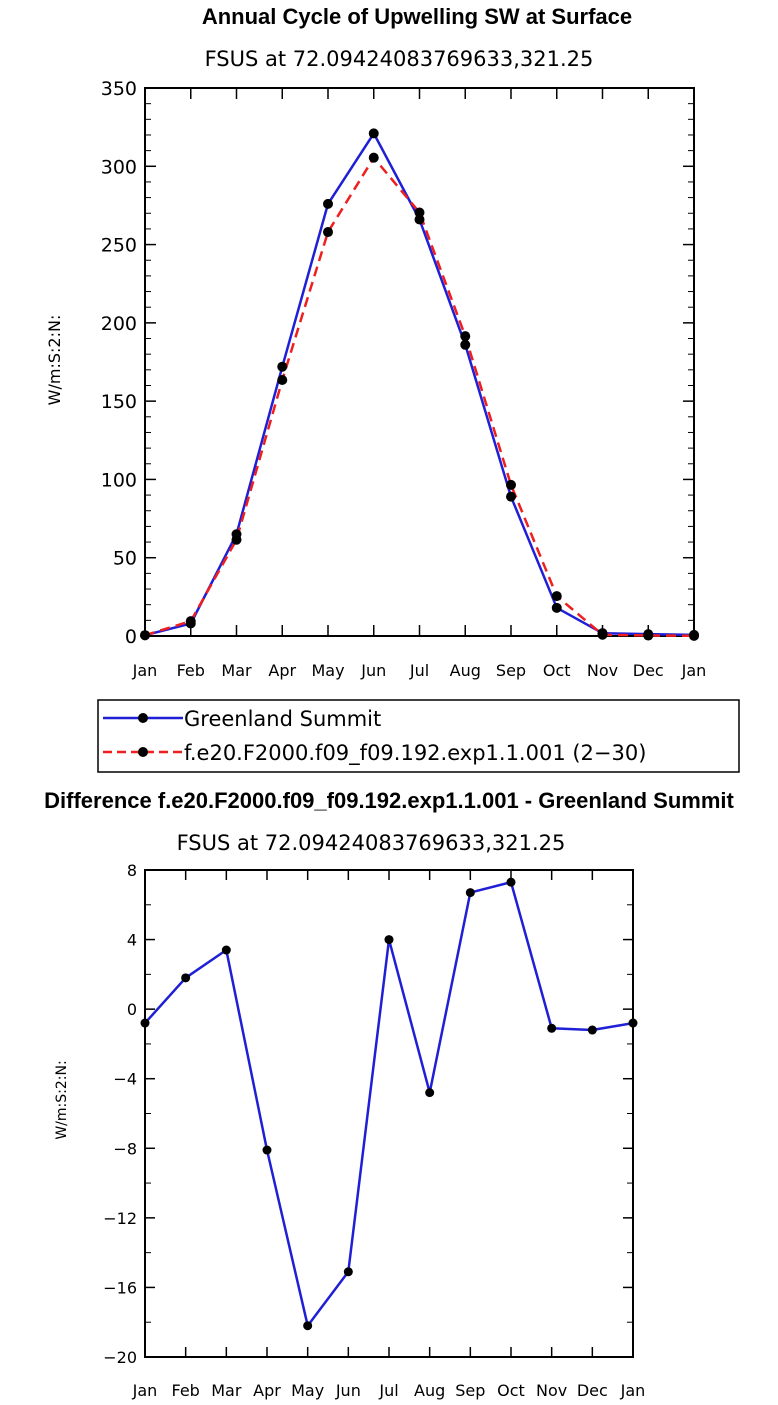 The image size is (778, 1405). I want to click on y-tick-label: 200, so click(119, 324).